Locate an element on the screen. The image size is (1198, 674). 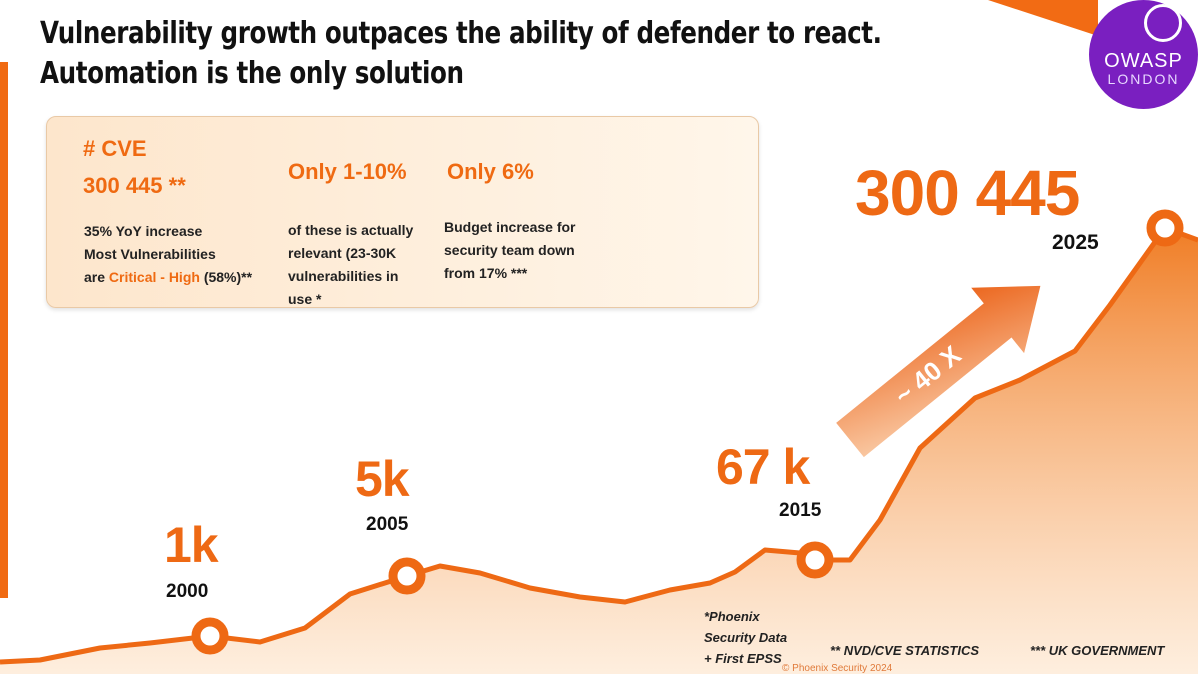
most-vuln-text: Most Vulnerabilities is located at coordinates (150, 254).